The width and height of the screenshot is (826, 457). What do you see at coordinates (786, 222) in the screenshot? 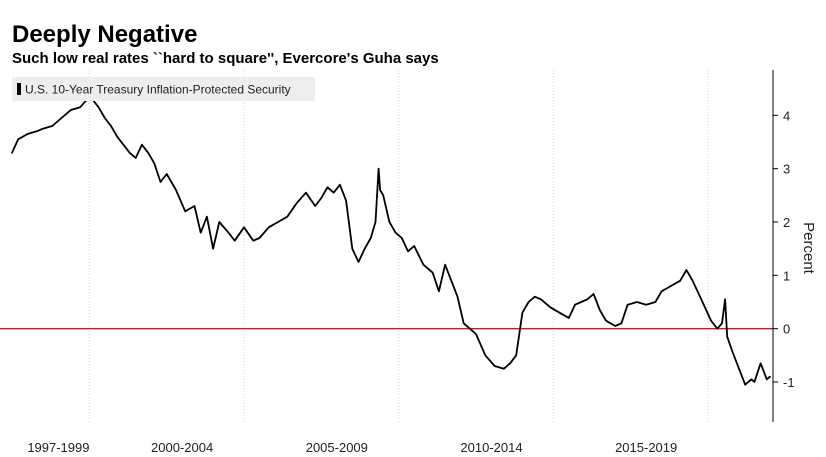
I see `y-tick-label: 2` at bounding box center [786, 222].